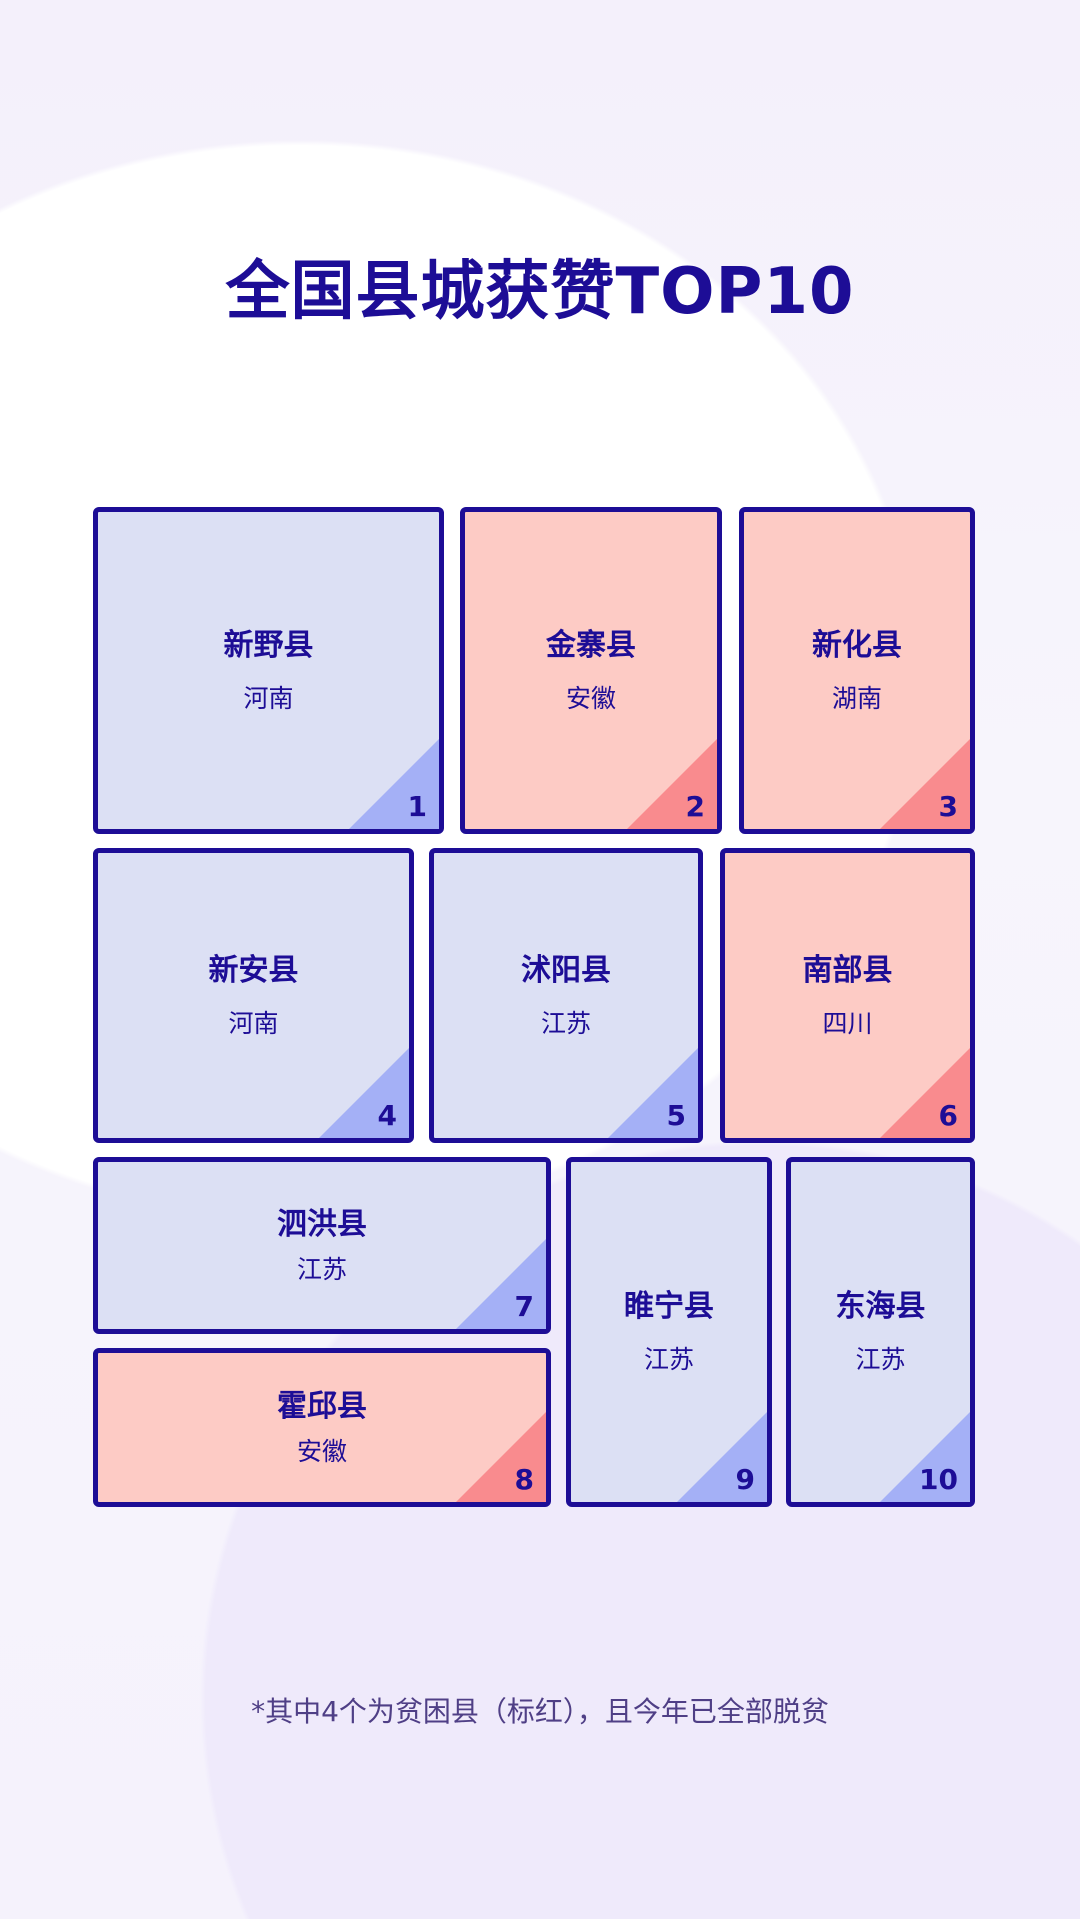 The image size is (1080, 1919). I want to click on county-card: 泗洪县 江苏 7, so click(322, 1245).